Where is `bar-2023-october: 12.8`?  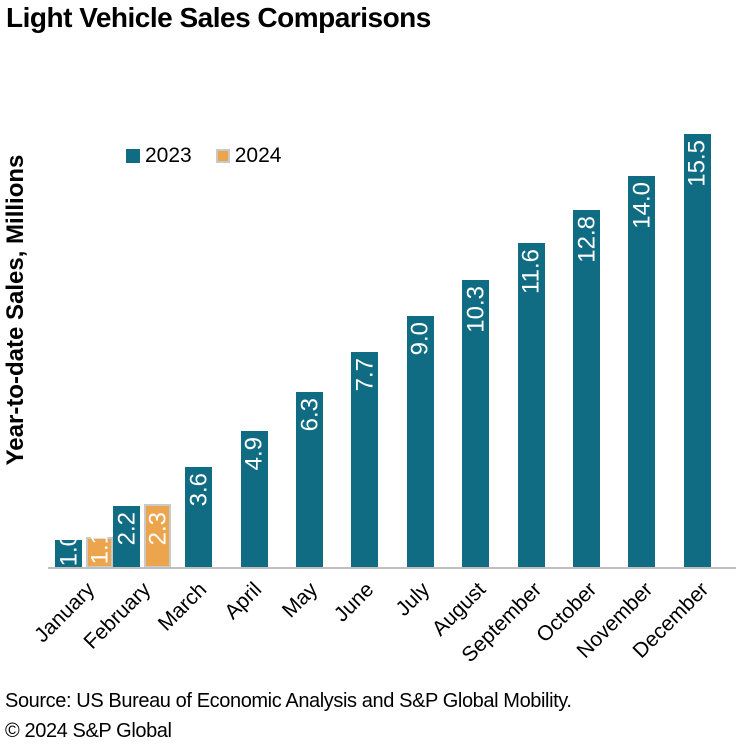 bar-2023-october: 12.8 is located at coordinates (586, 389).